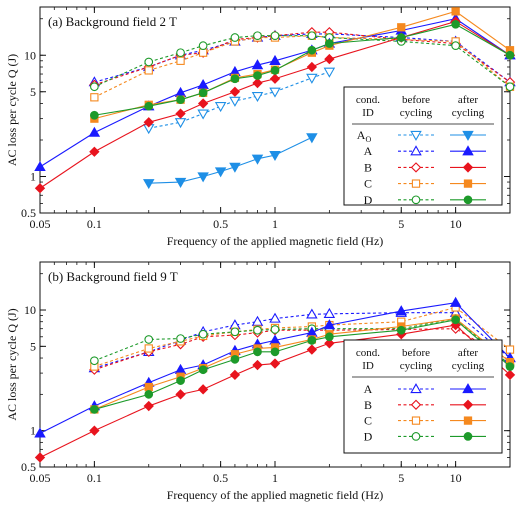 This screenshot has height=517, width=523. I want to click on legend-header: cond., so click(368, 100).